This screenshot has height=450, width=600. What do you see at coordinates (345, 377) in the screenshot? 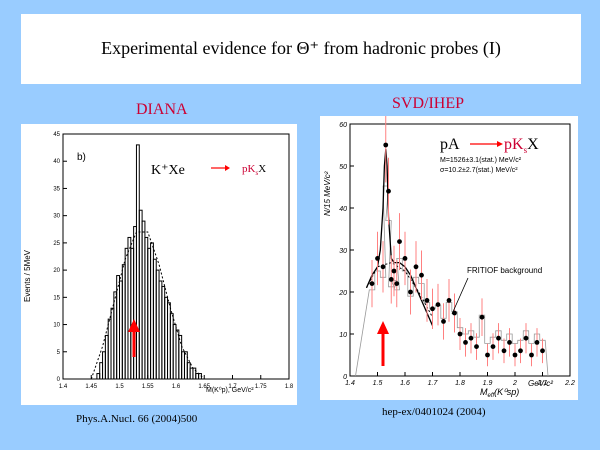
I see `svd-ytick-label: 0` at bounding box center [345, 377].